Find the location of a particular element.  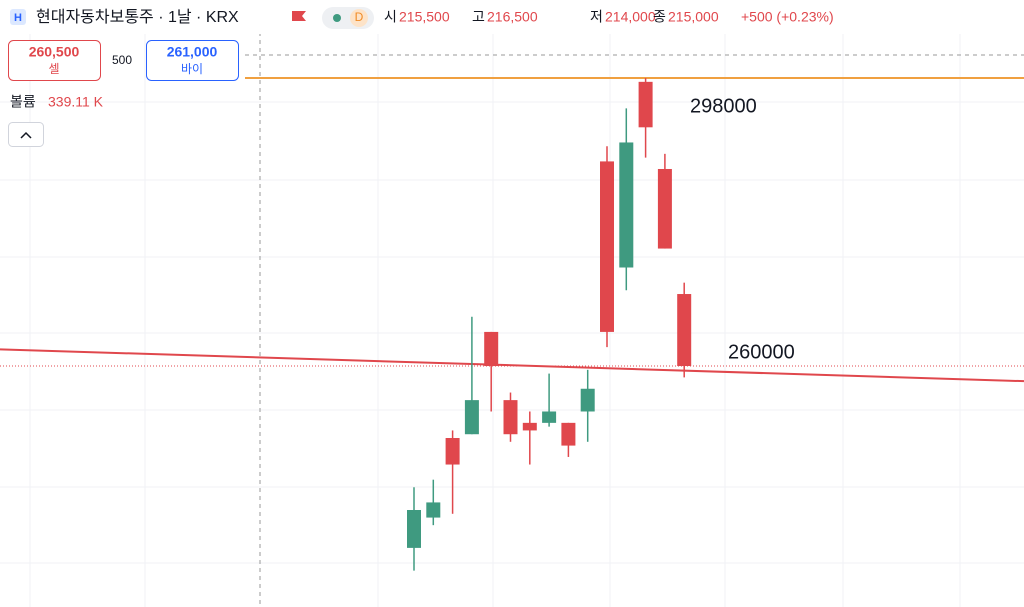

collapse-button is located at coordinates (26, 134).